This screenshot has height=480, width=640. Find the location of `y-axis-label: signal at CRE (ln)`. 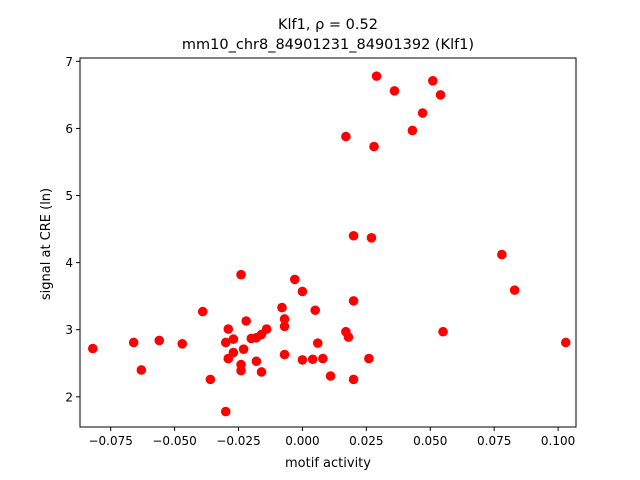

y-axis-label: signal at CRE (ln) is located at coordinates (46, 244).